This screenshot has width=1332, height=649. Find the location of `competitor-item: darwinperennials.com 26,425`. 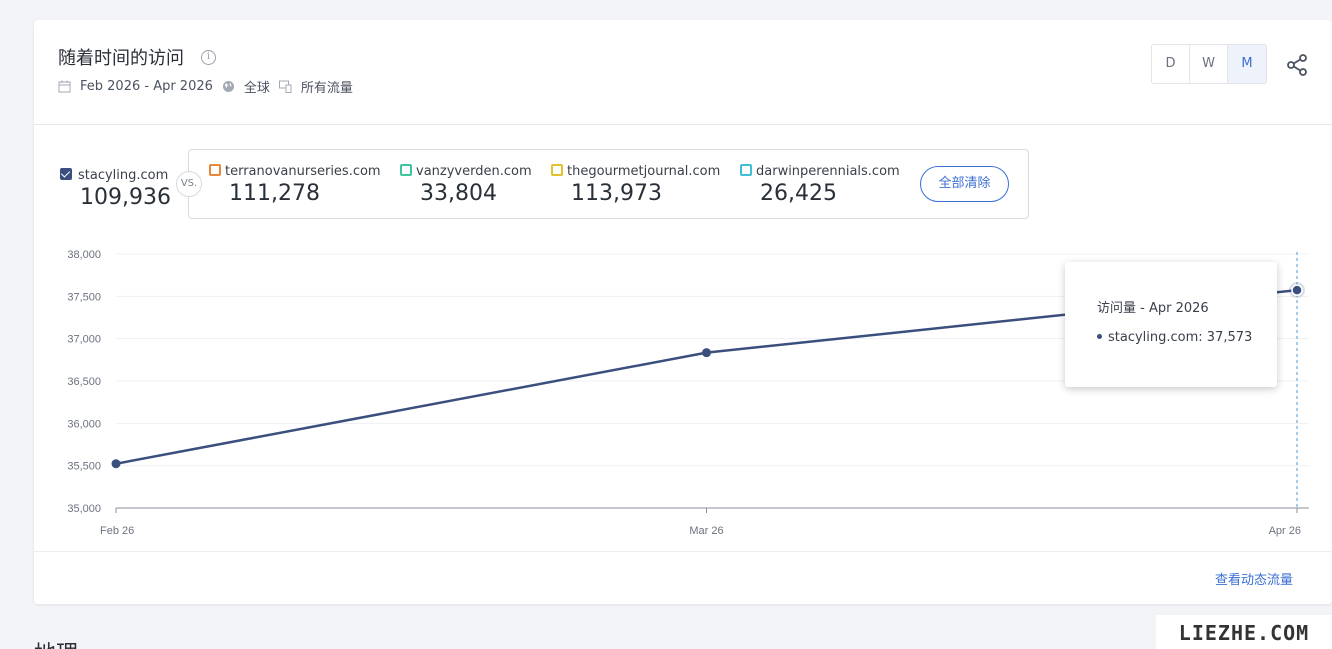

competitor-item: darwinperennials.com 26,425 is located at coordinates (820, 183).